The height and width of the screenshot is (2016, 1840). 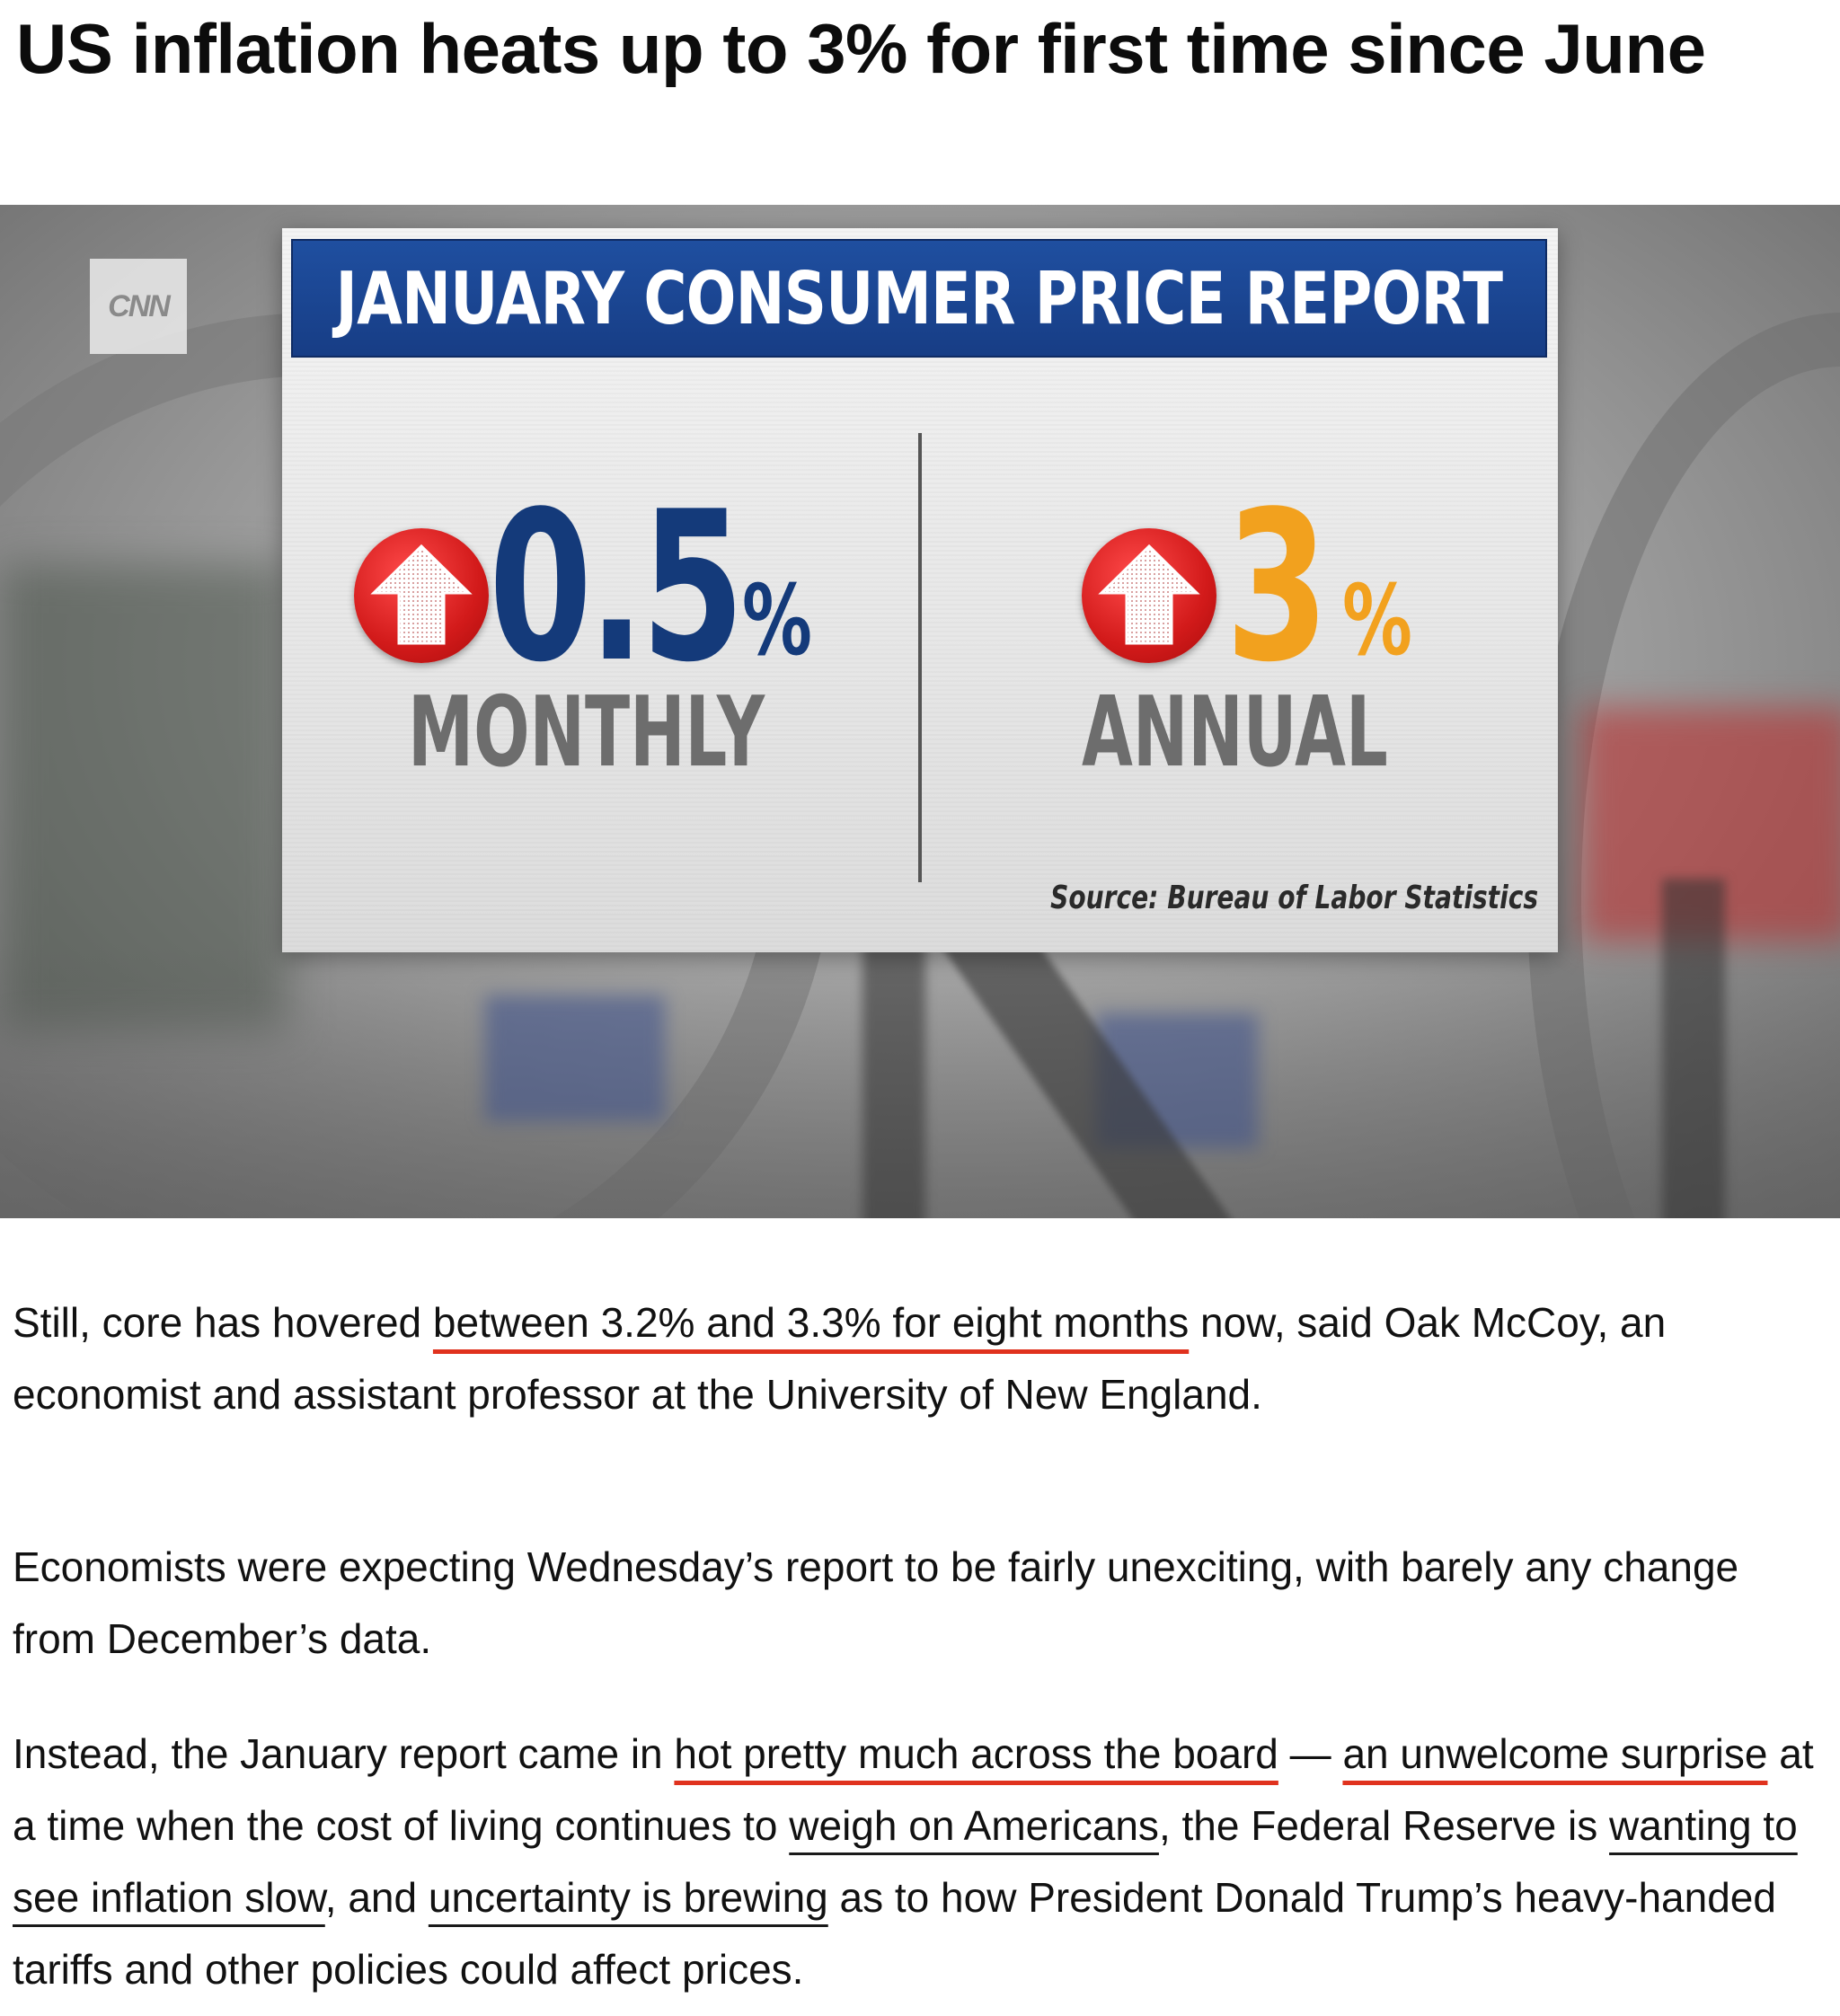 I want to click on annual-stat: 3 % ANNUAL, so click(x=1297, y=634).